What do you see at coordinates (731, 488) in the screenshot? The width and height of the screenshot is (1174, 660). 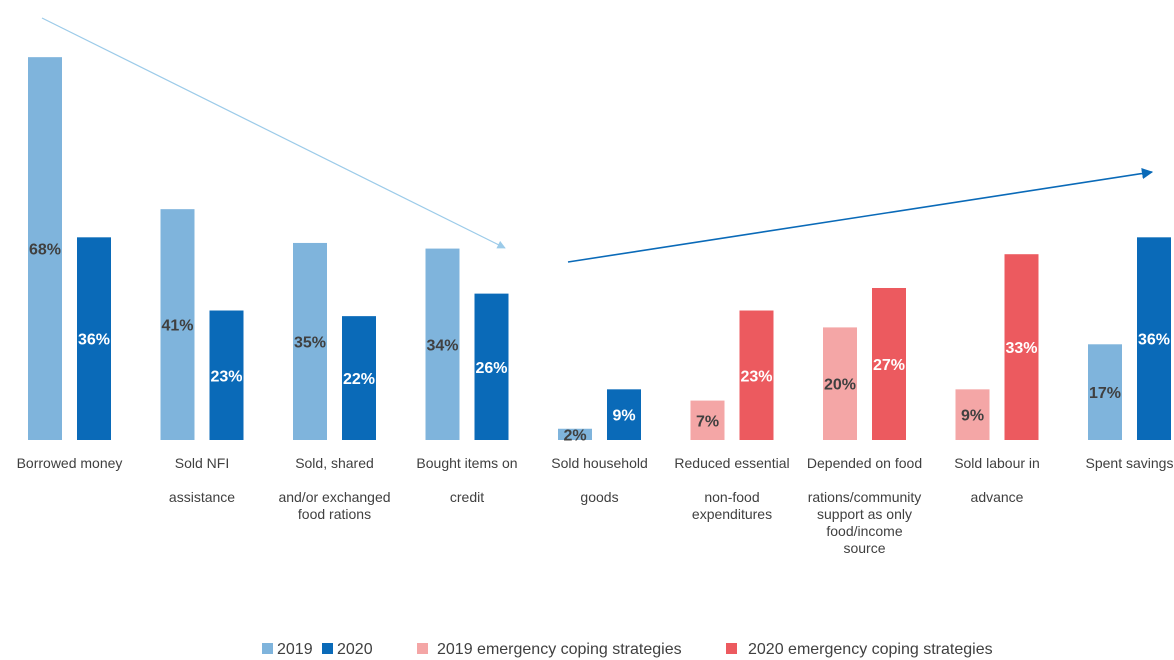 I see `category-label-6: Reduced essential non-food expenditures` at bounding box center [731, 488].